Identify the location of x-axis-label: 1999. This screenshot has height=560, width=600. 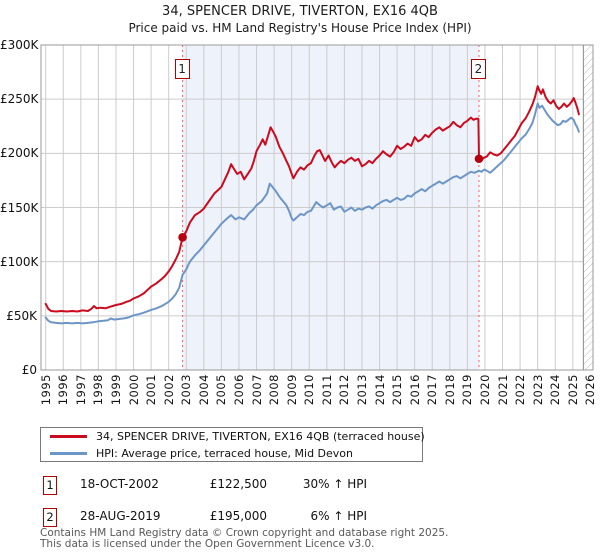
(115, 390).